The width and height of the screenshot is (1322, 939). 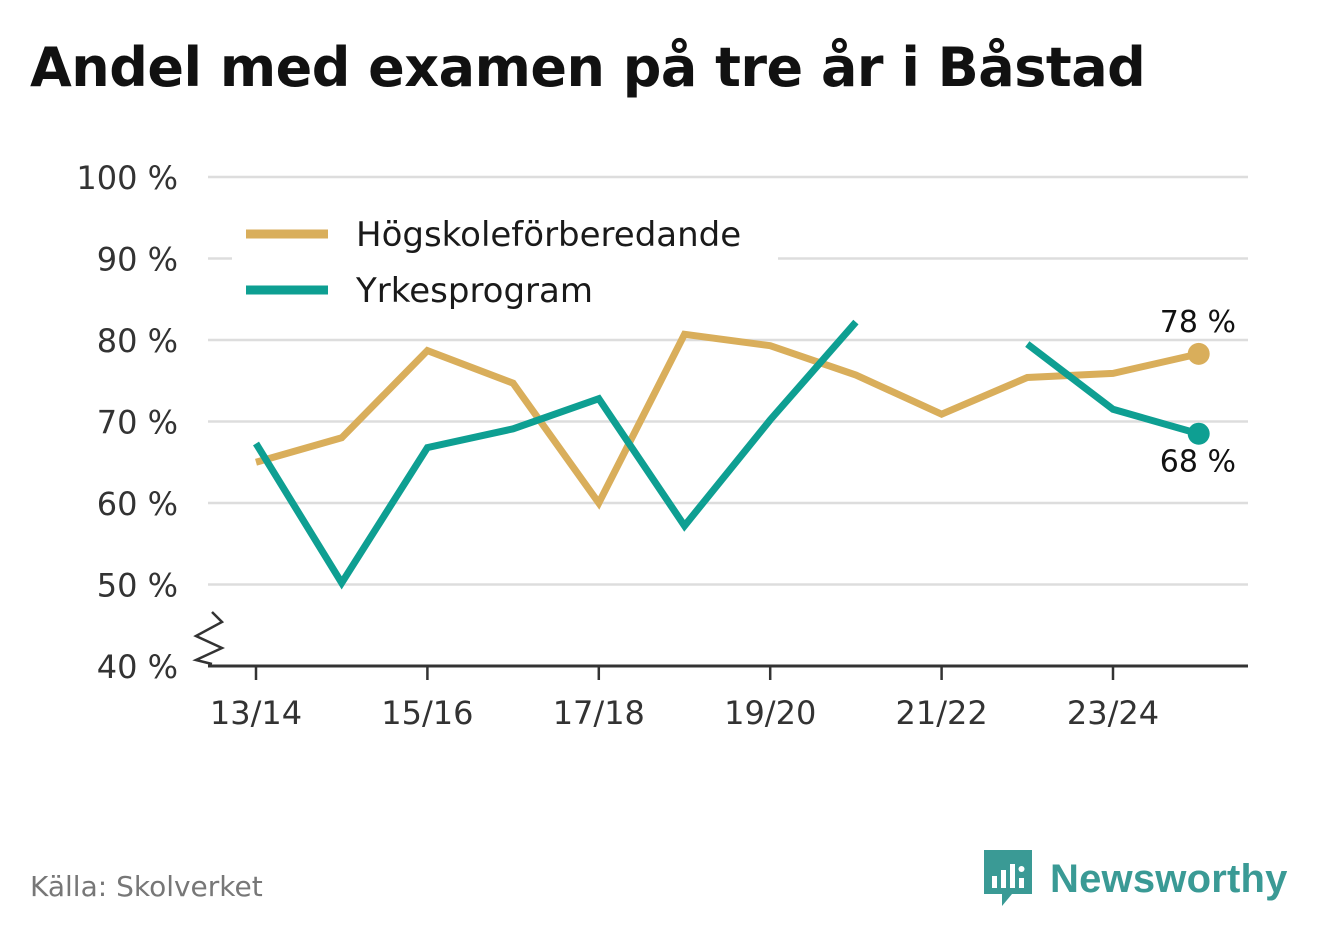 What do you see at coordinates (137, 341) in the screenshot?
I see `y-tick-label: 80 %` at bounding box center [137, 341].